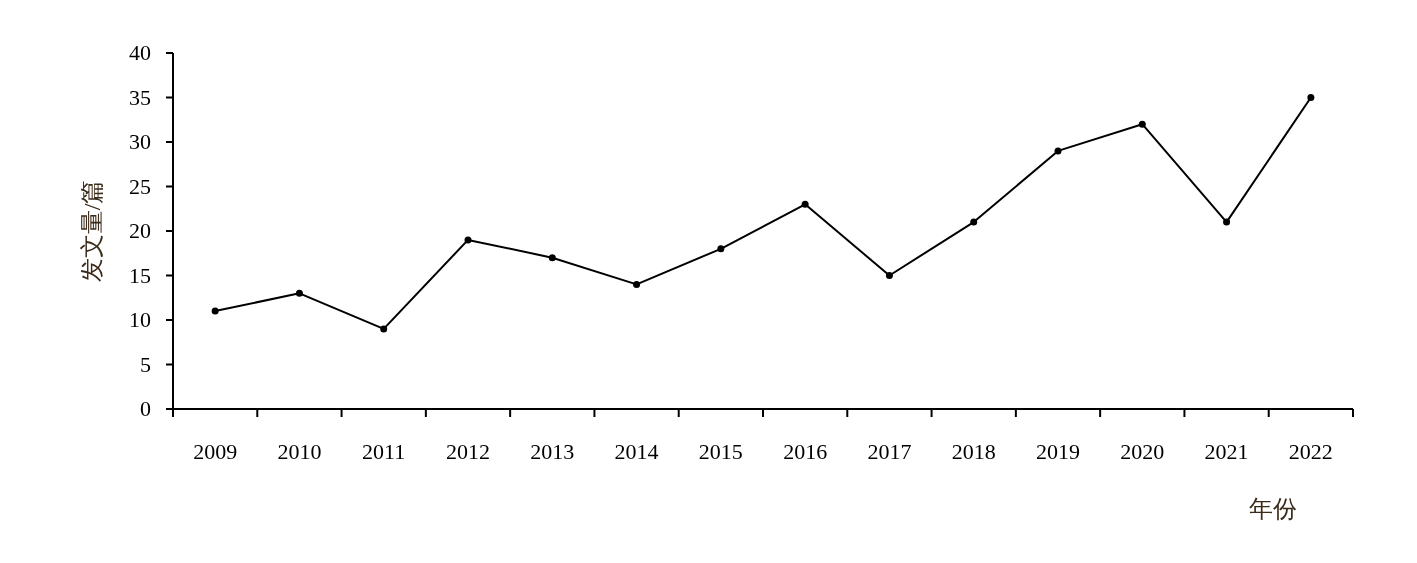 The width and height of the screenshot is (1417, 563). What do you see at coordinates (140, 230) in the screenshot?
I see `y-tick-label: 20` at bounding box center [140, 230].